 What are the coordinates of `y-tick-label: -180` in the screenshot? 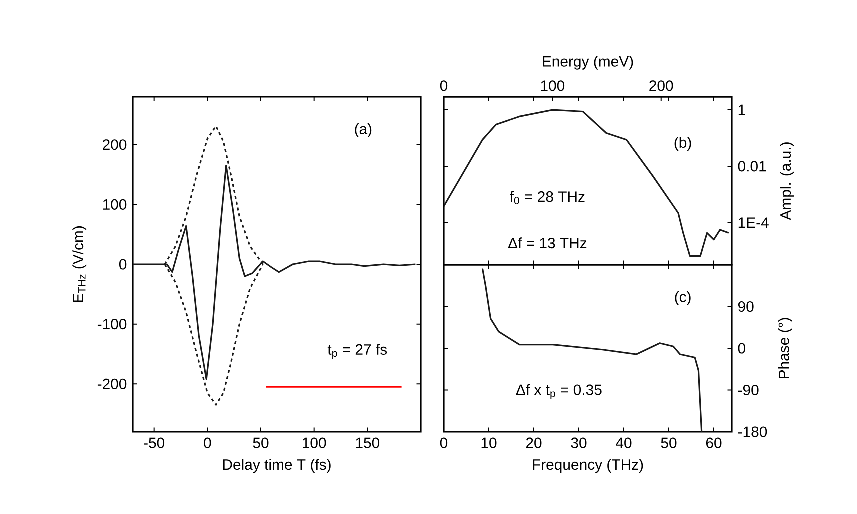 It's located at (753, 432).